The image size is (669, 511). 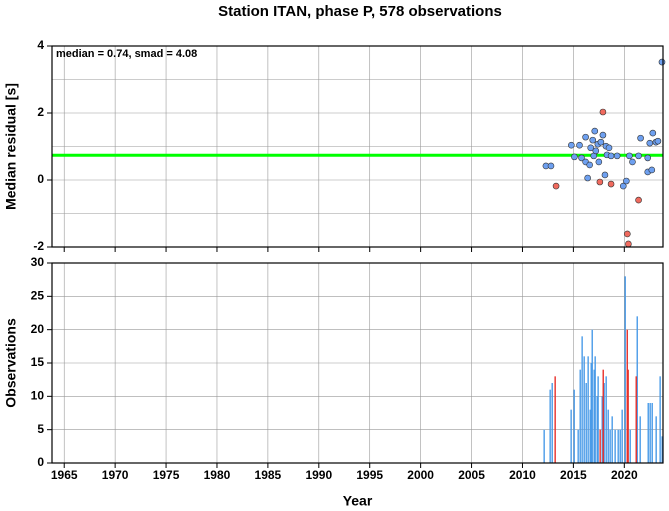 I want to click on x-tick-label: 2000, so click(x=420, y=475).